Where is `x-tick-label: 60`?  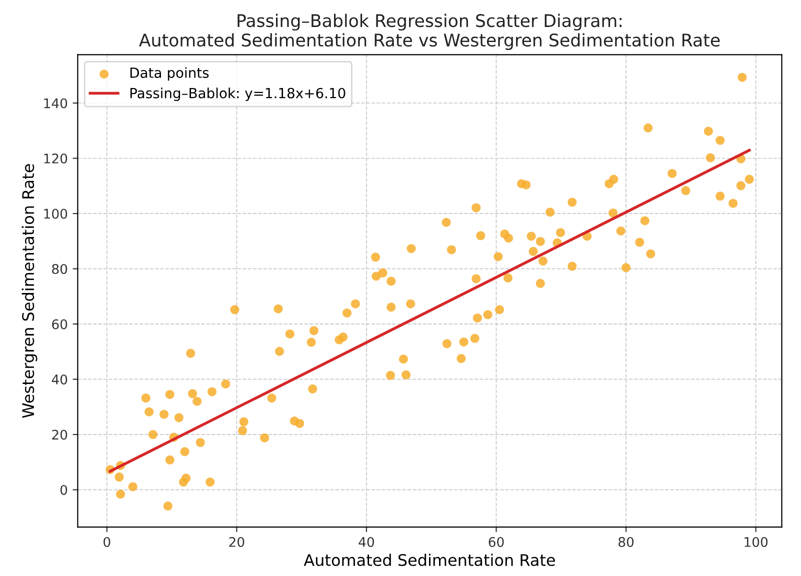 x-tick-label: 60 is located at coordinates (496, 541).